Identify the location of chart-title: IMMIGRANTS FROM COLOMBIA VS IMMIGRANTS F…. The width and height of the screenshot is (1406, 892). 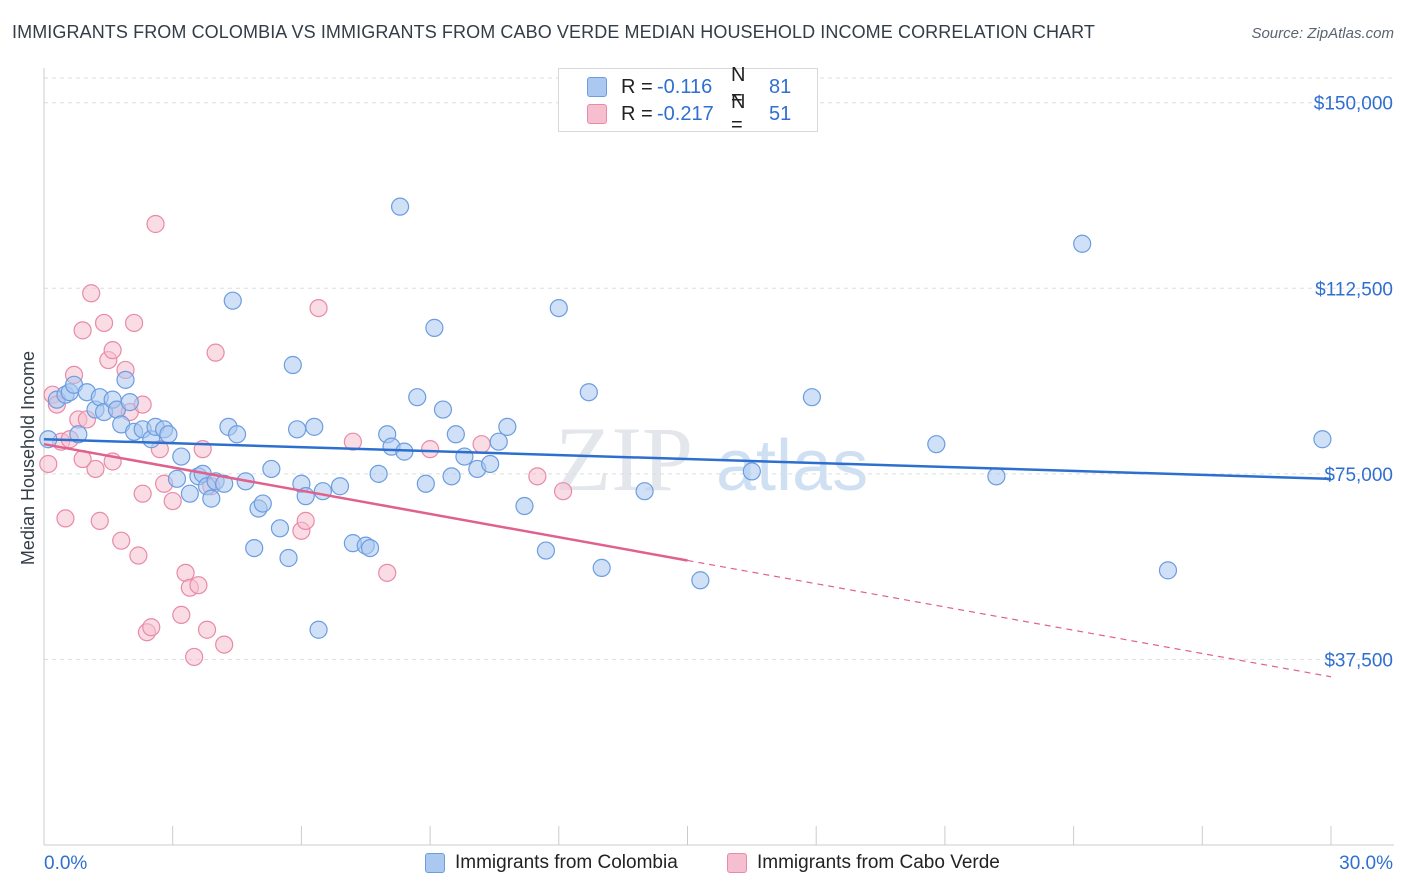
(554, 32).